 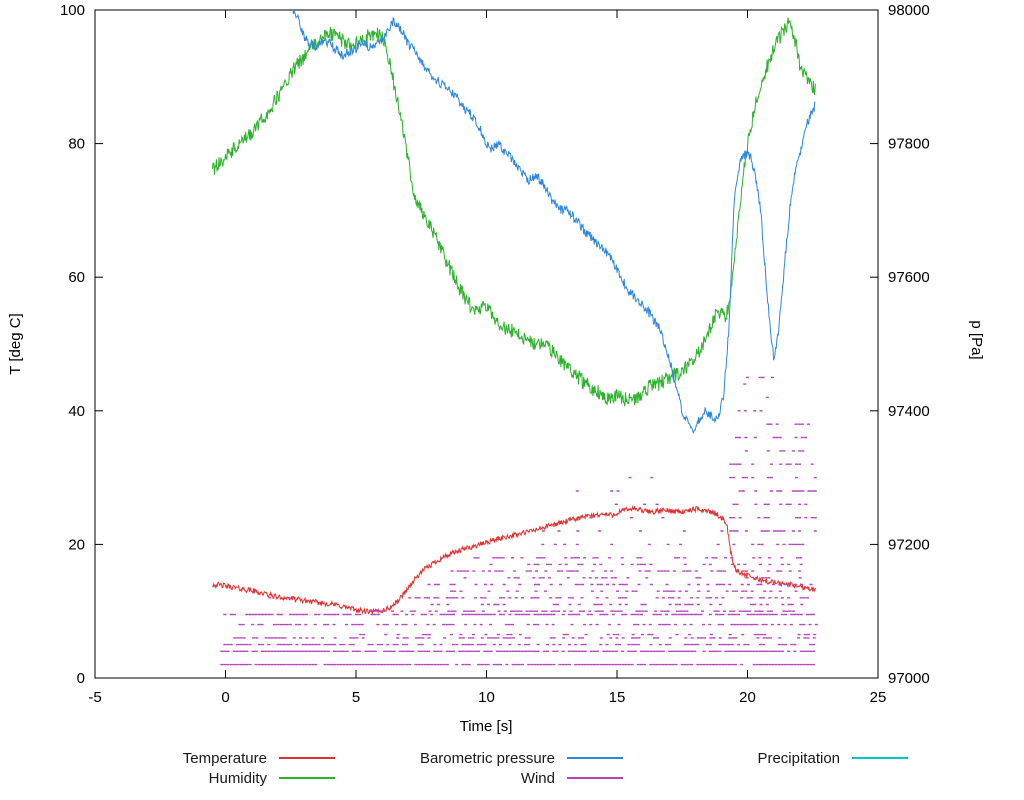 What do you see at coordinates (514, 560) in the screenshot?
I see `series-temperature` at bounding box center [514, 560].